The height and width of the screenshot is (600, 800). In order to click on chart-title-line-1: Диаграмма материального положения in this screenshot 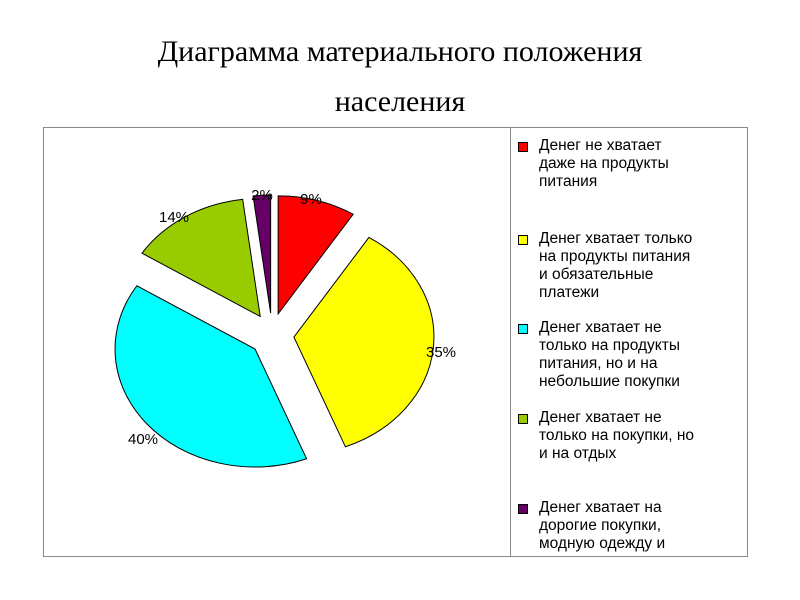, I will do `click(400, 51)`.